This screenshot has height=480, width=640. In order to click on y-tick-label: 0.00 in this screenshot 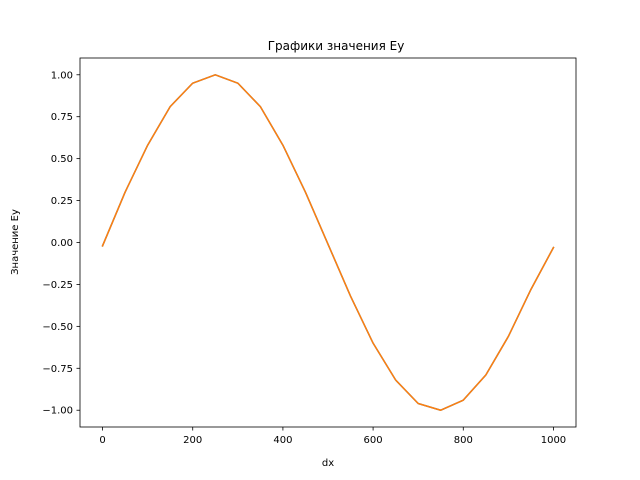, I will do `click(62, 243)`.